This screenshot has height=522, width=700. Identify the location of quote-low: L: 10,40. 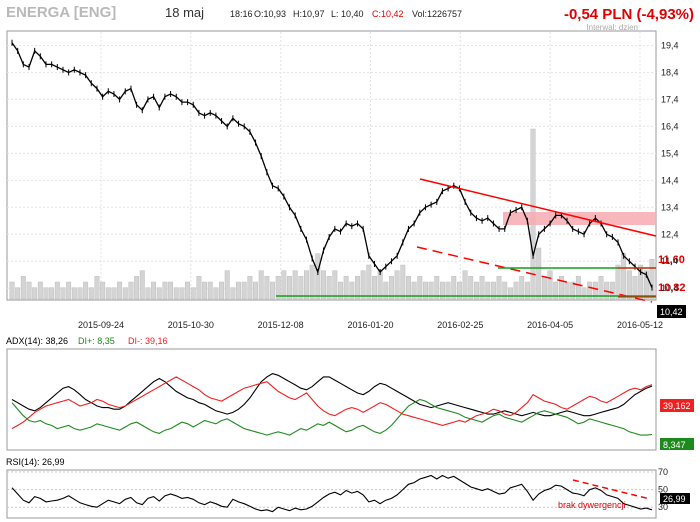
(347, 14).